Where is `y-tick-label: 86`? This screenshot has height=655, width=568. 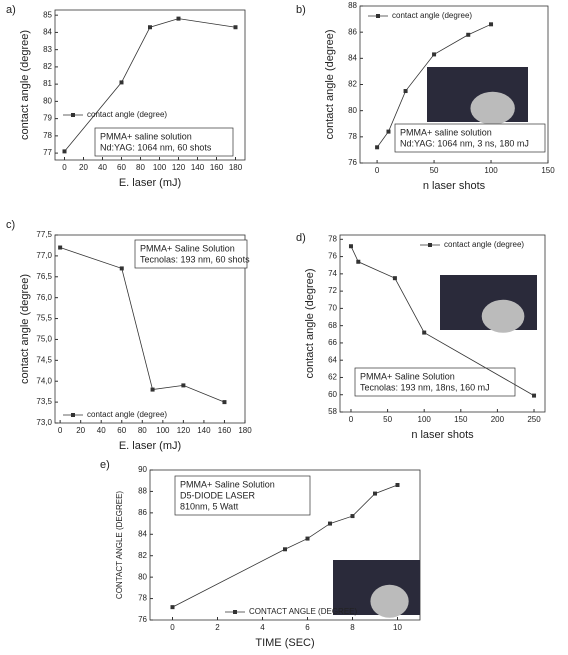
y-tick-label: 86 is located at coordinates (352, 31).